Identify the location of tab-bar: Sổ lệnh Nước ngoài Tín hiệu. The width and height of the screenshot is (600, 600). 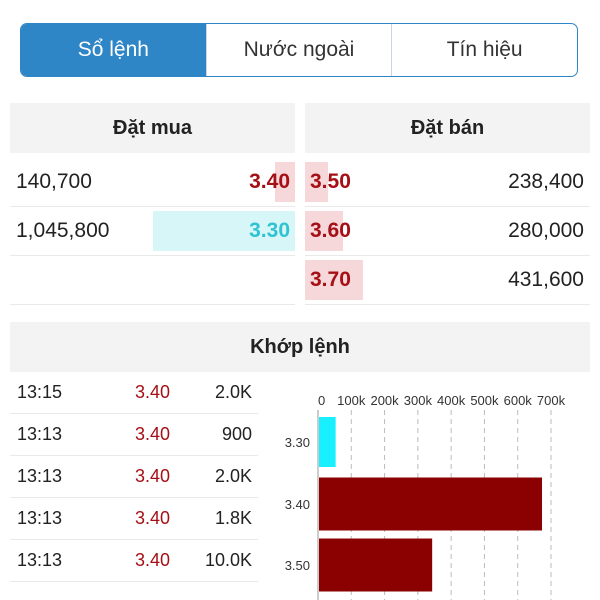
(299, 50).